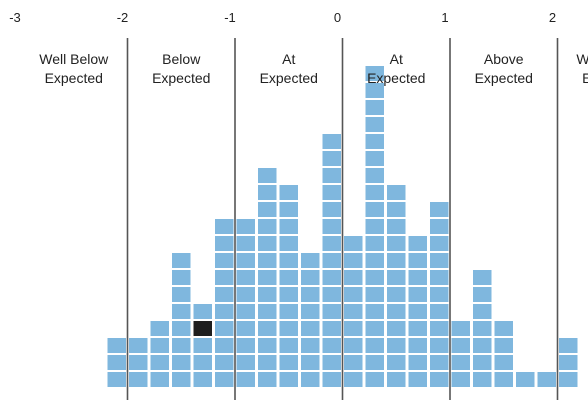  What do you see at coordinates (337, 17) in the screenshot?
I see `x-tick-label: 0` at bounding box center [337, 17].